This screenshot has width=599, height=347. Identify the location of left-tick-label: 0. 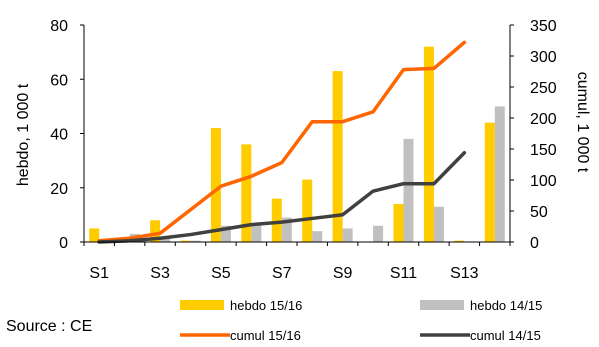
(63, 243).